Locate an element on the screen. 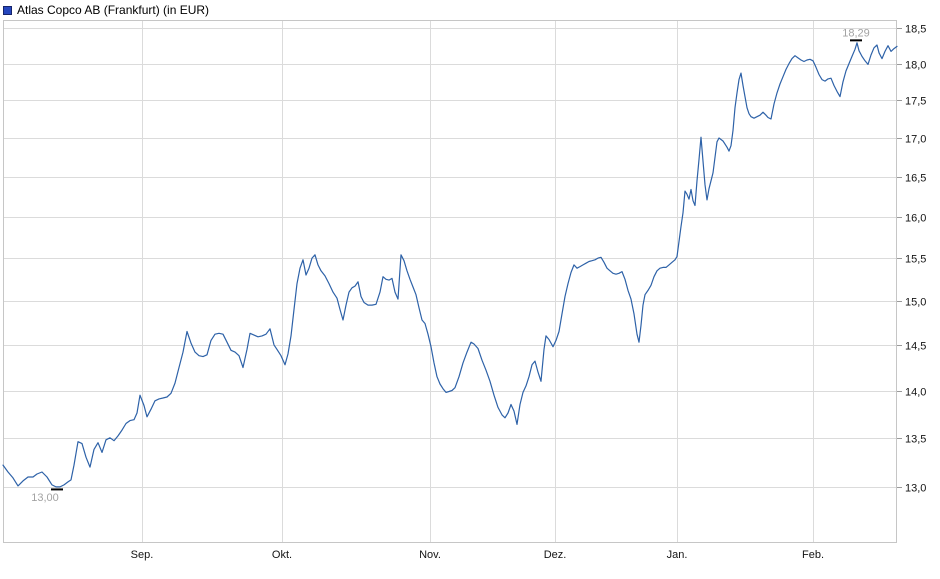  y-axis-label: 18,5 is located at coordinates (915, 30).